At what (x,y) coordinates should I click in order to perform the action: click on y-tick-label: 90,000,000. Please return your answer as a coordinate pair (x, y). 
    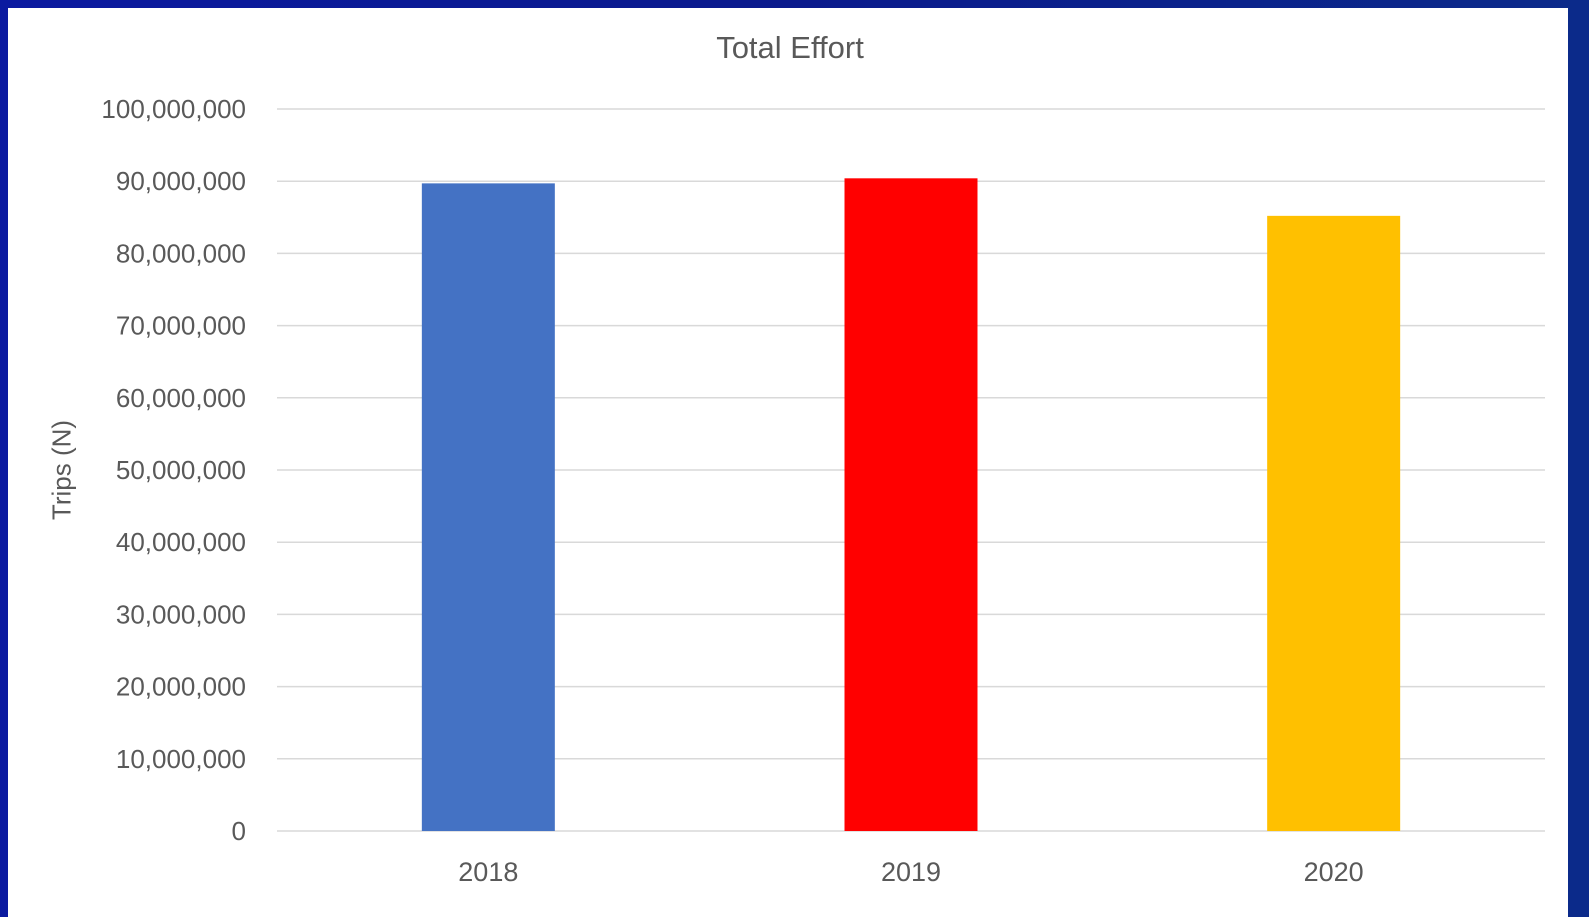
    Looking at the image, I should click on (181, 181).